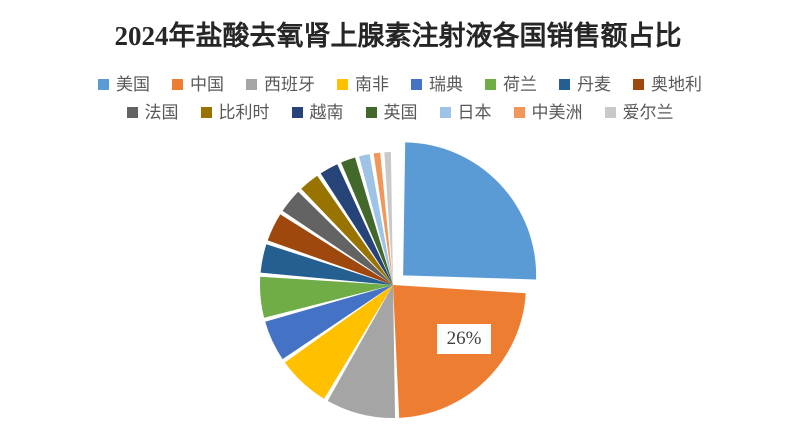  I want to click on legend-item-越南: 越南, so click(317, 112).